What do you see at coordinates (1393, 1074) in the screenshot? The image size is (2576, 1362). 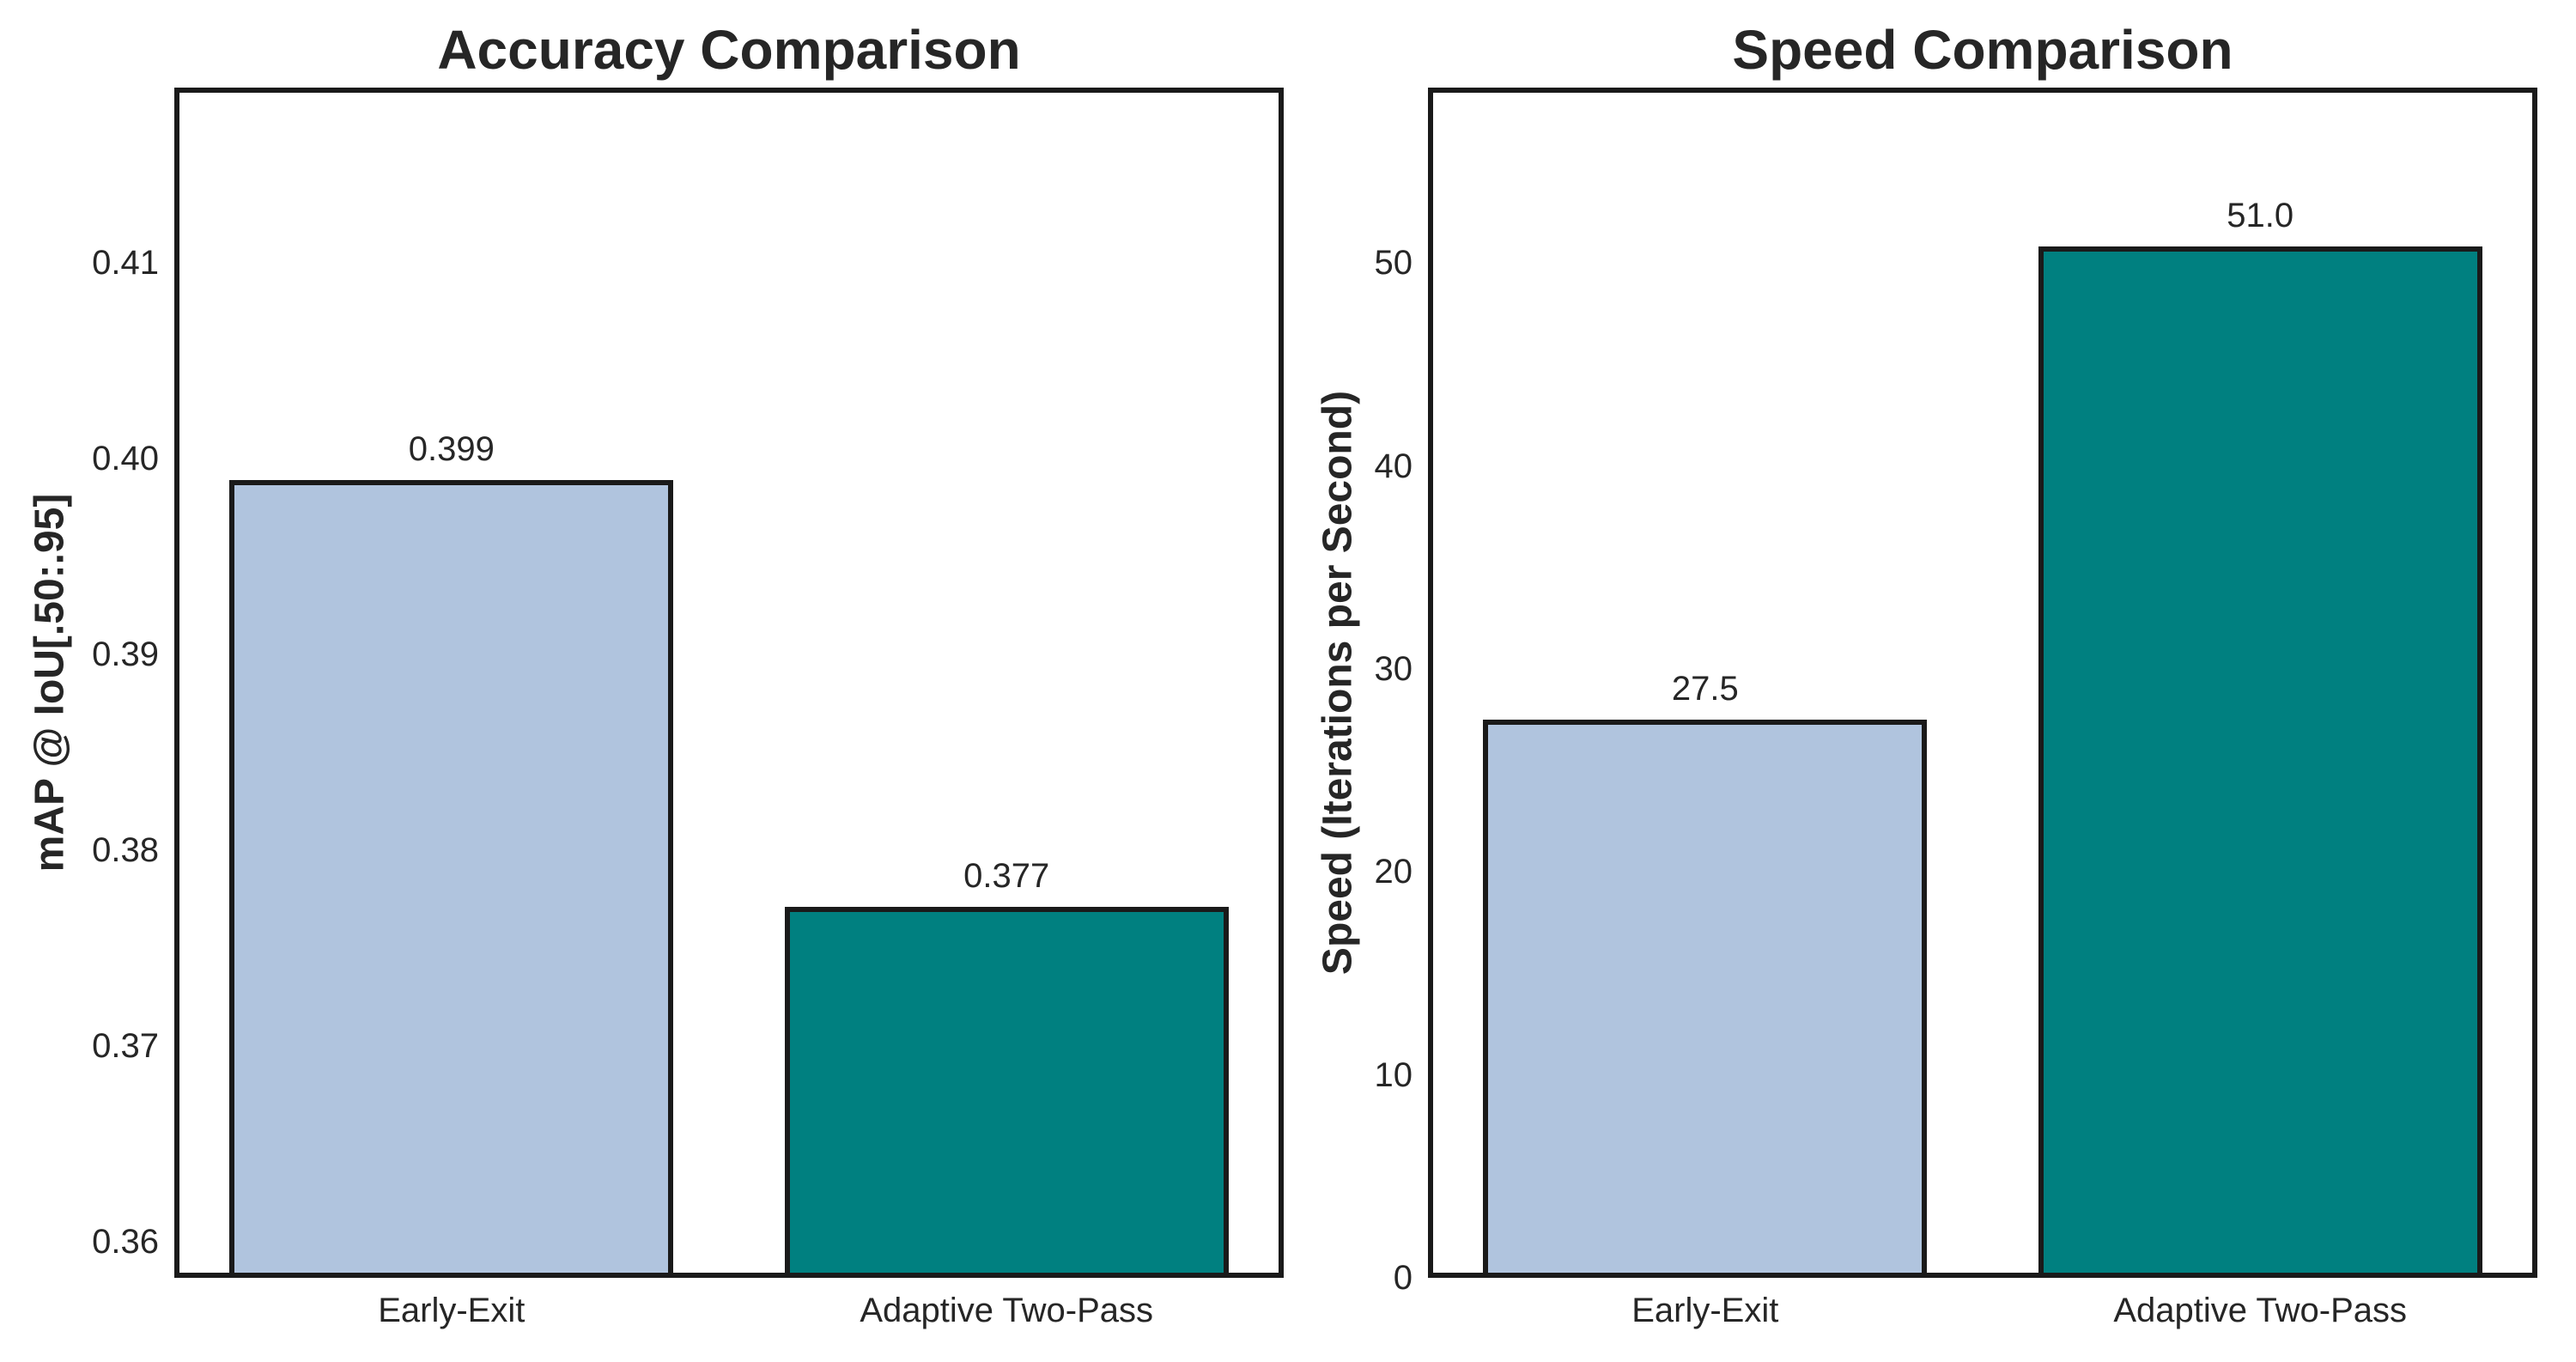 I see `ytick-label: 10` at bounding box center [1393, 1074].